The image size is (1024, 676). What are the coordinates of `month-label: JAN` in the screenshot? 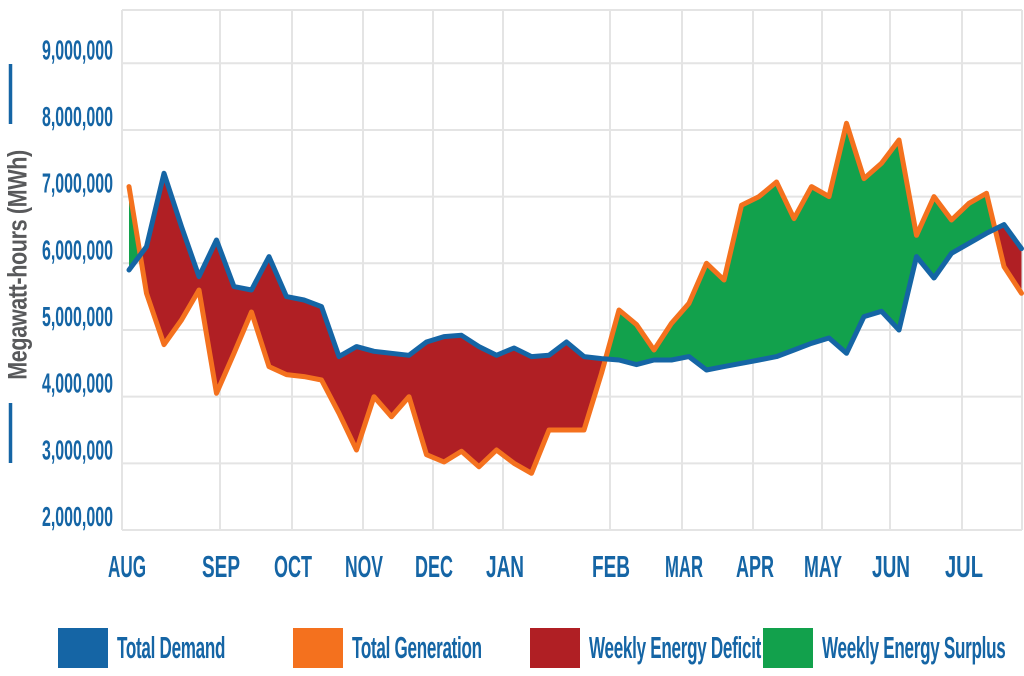 It's located at (505, 566).